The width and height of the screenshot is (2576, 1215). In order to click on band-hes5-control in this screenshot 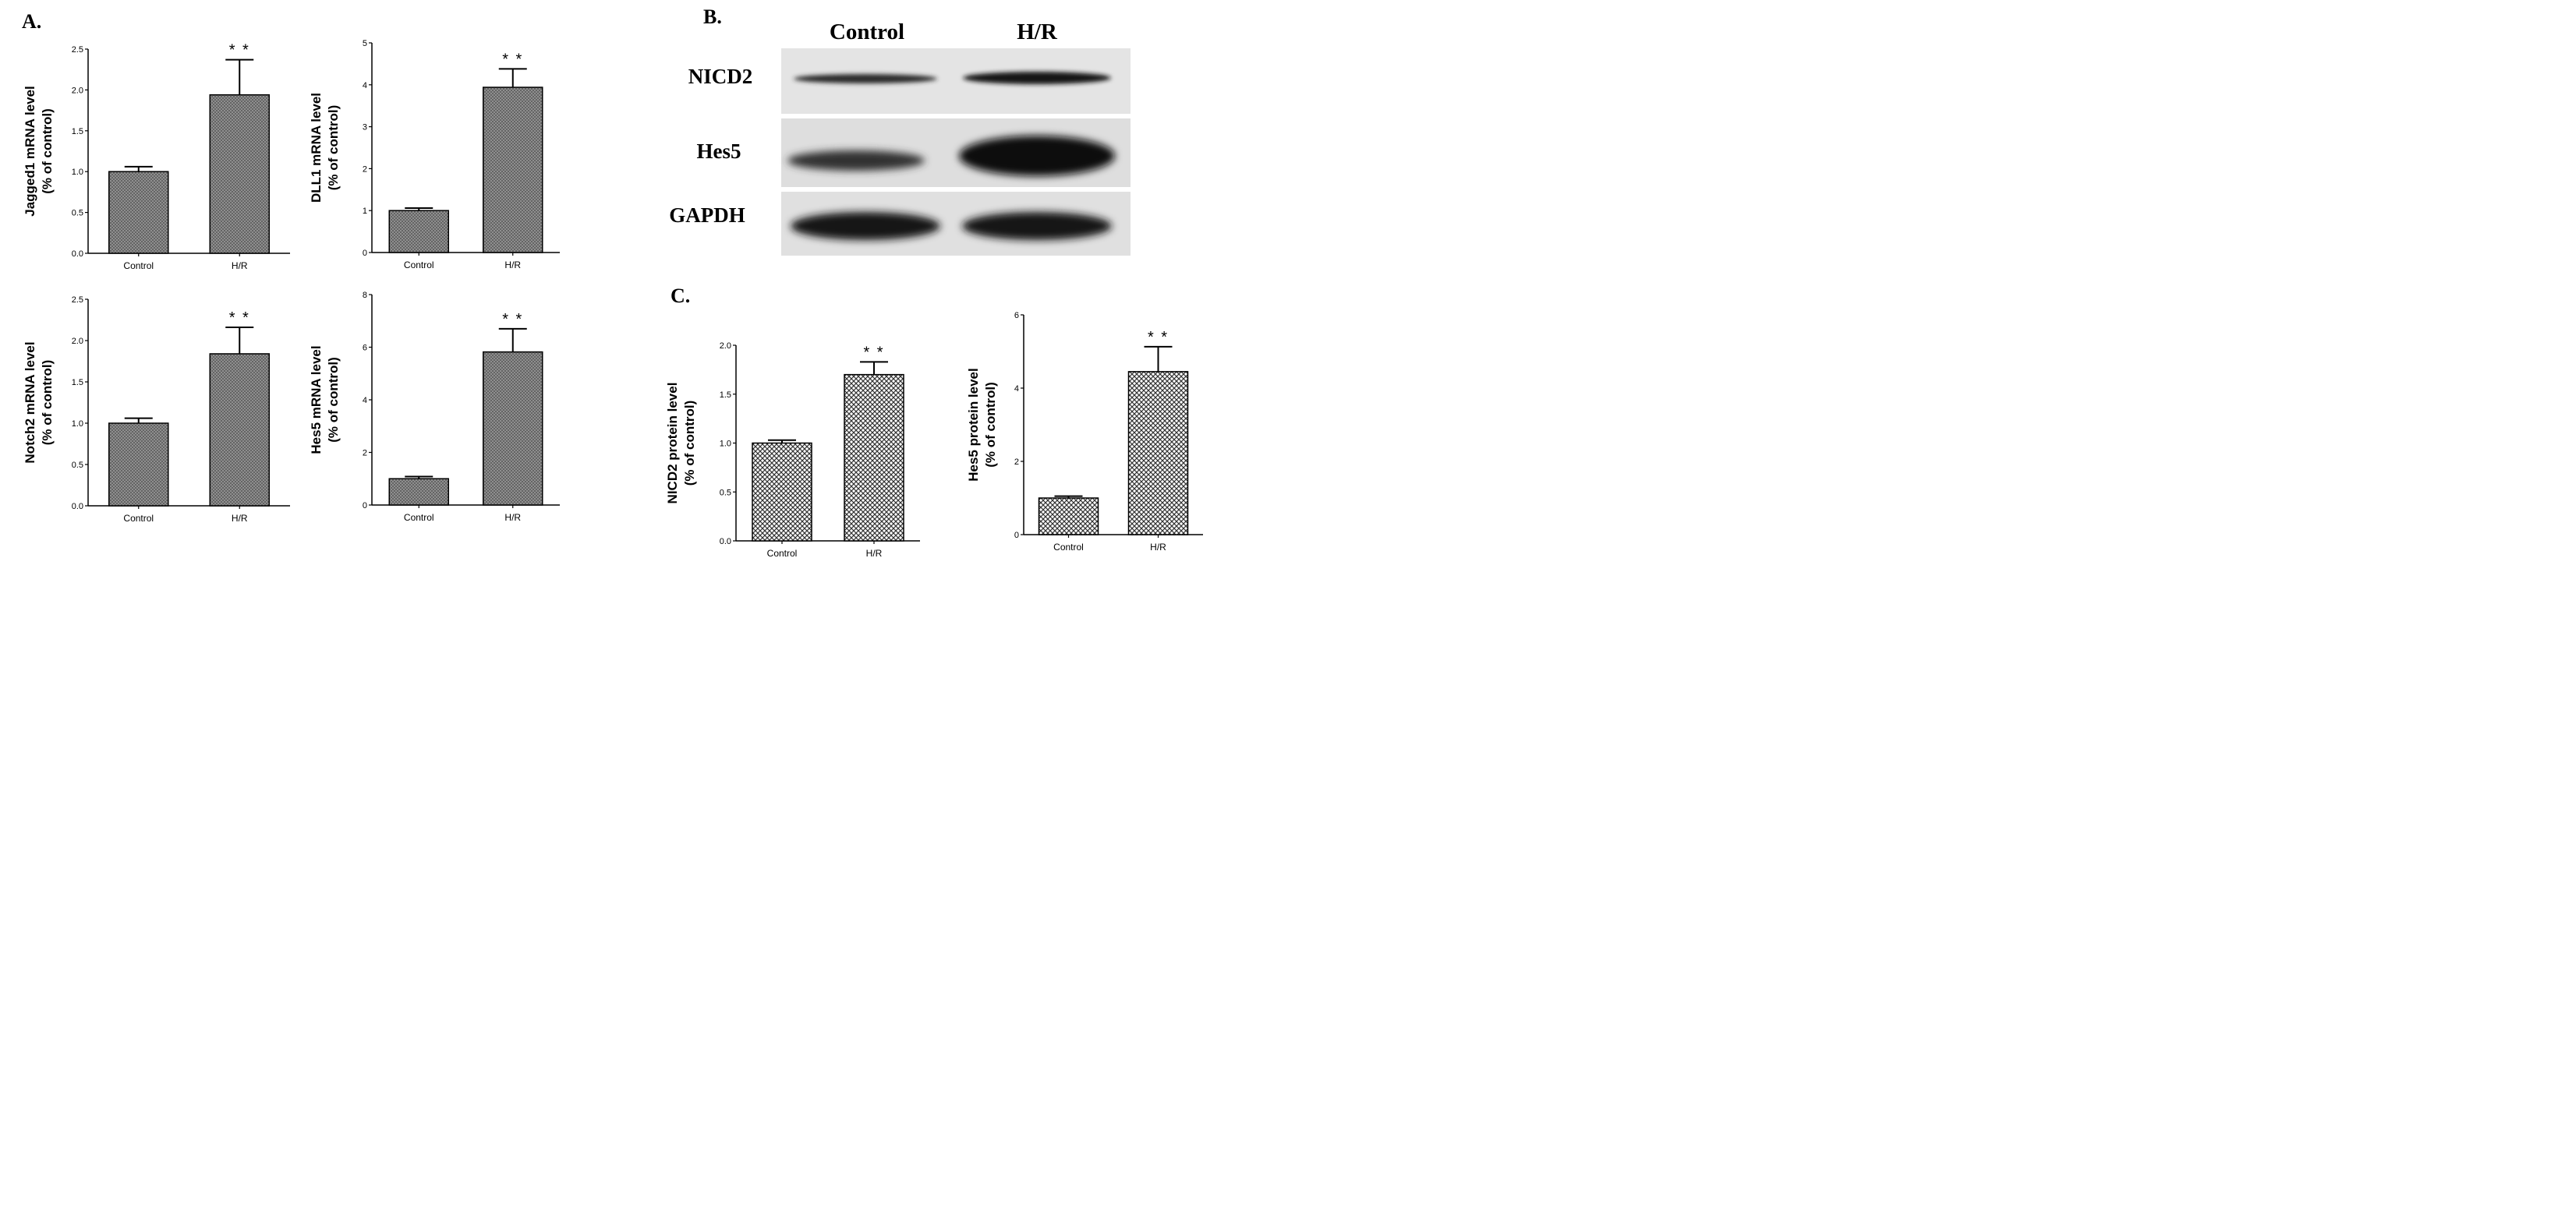, I will do `click(856, 161)`.